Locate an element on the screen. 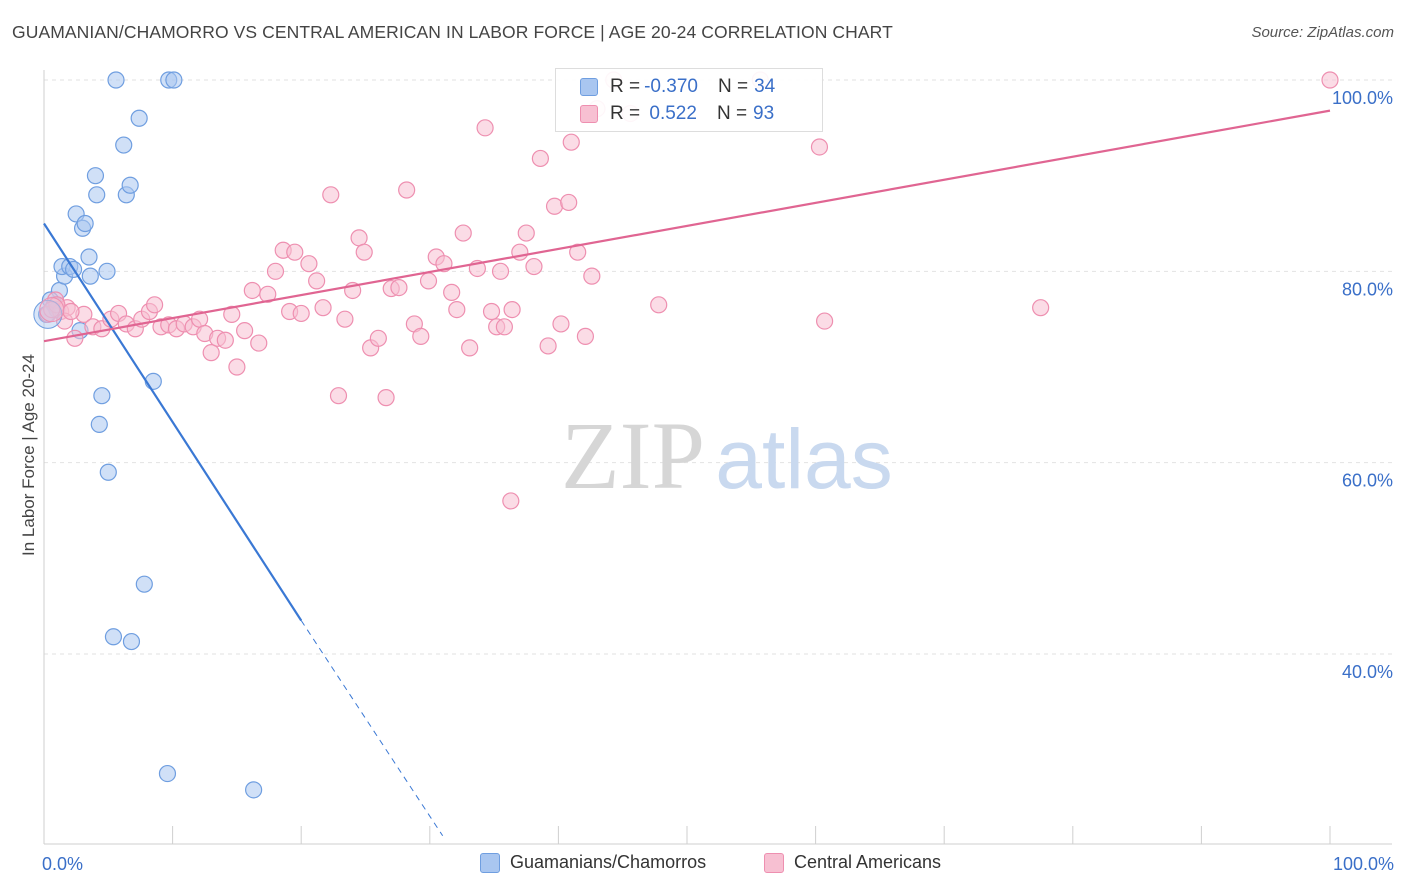 The height and width of the screenshot is (892, 1406). source-attribution: Source: ZipAtlas.com is located at coordinates (1322, 32).